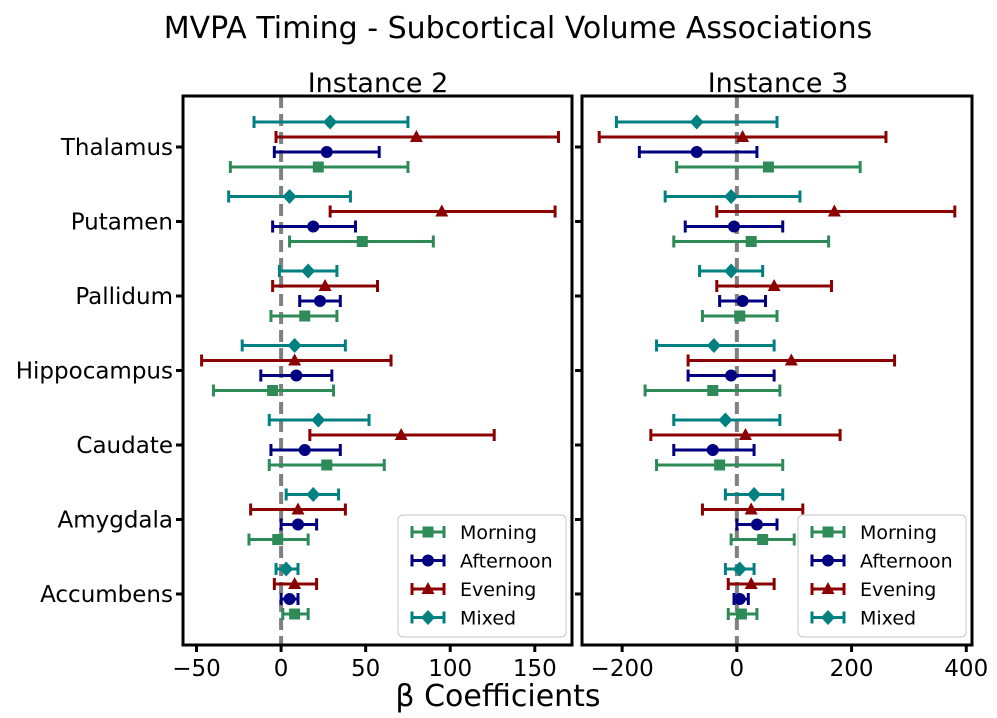 The height and width of the screenshot is (718, 997). What do you see at coordinates (318, 420) in the screenshot?
I see `instance-2-mixed-caudate-marker` at bounding box center [318, 420].